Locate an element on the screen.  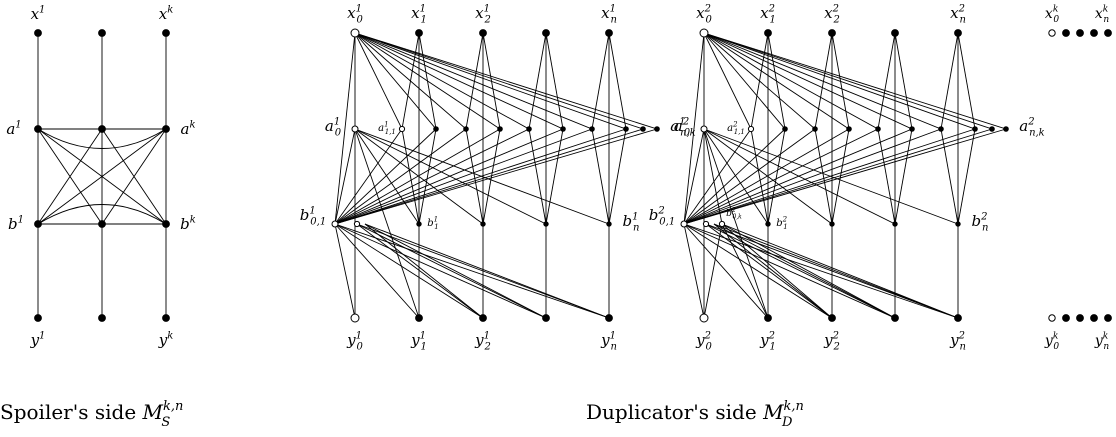
label-xkn: xk n is located at coordinates (1102, 15).